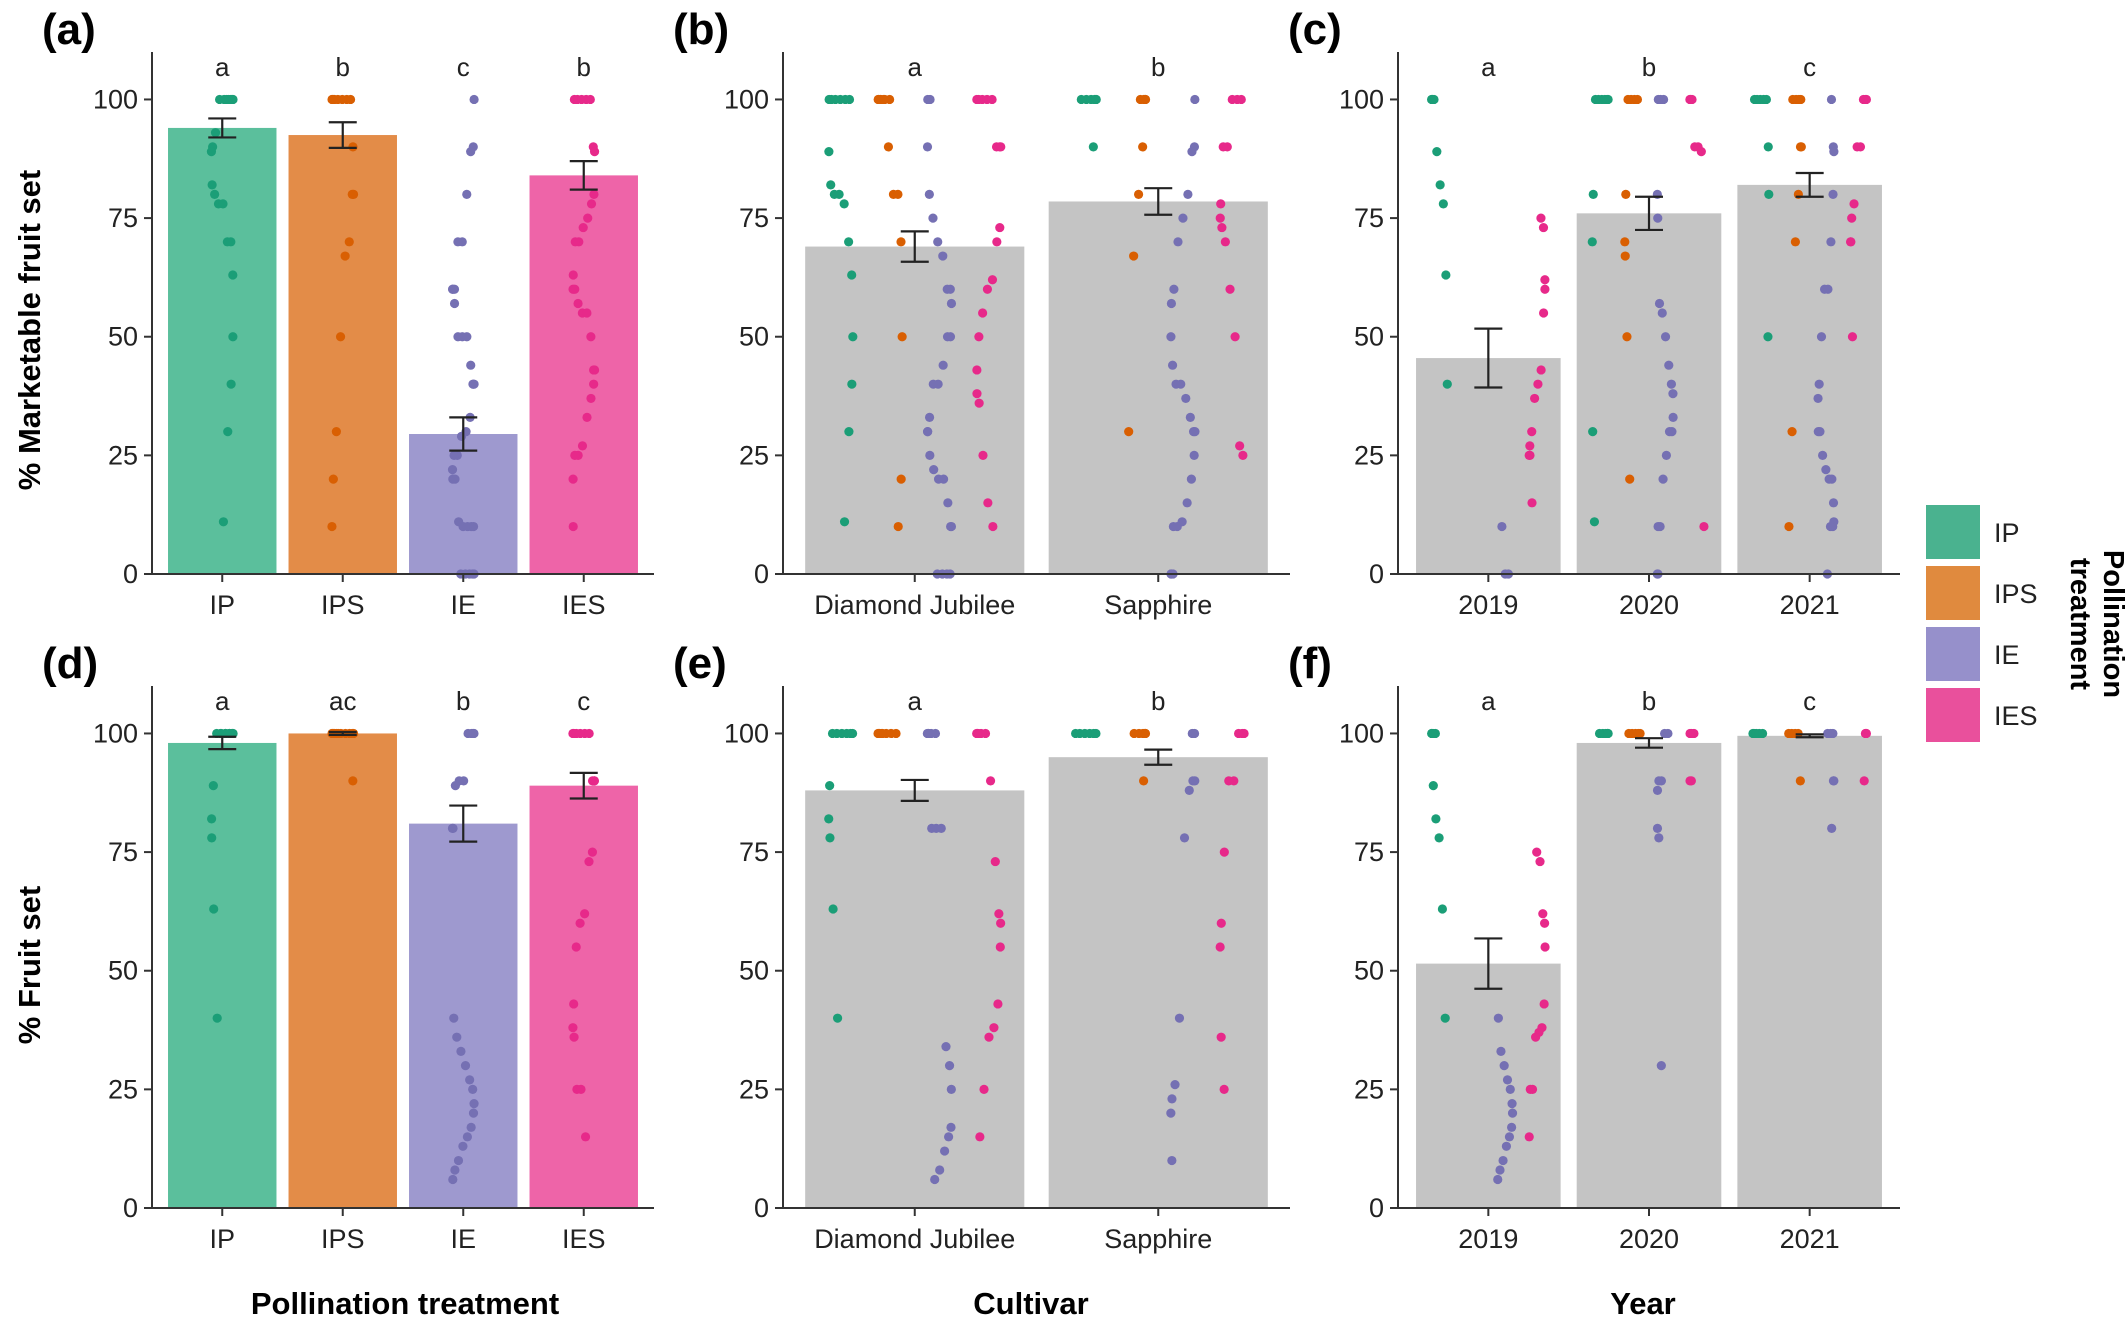 This screenshot has height=1330, width=2128. I want to click on panel-d: 0 25 50 75 100 IP IPS IE IES a ac b c (d), so click(348, 946).